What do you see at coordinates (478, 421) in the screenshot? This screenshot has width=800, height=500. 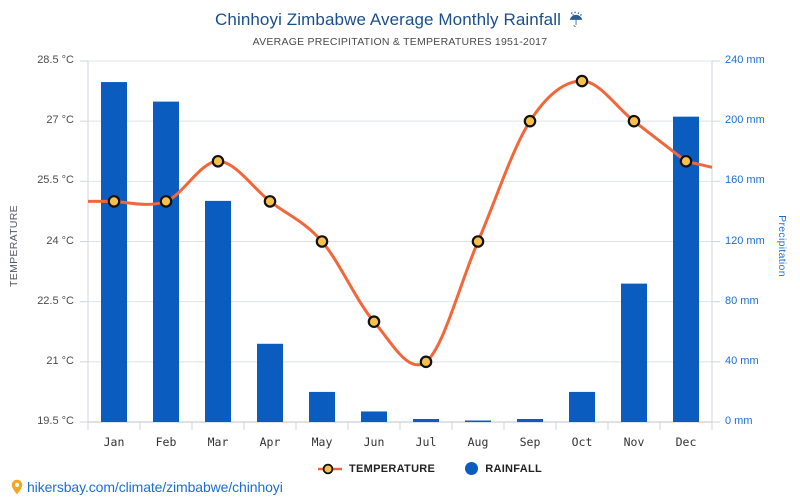 I see `bar-aug` at bounding box center [478, 421].